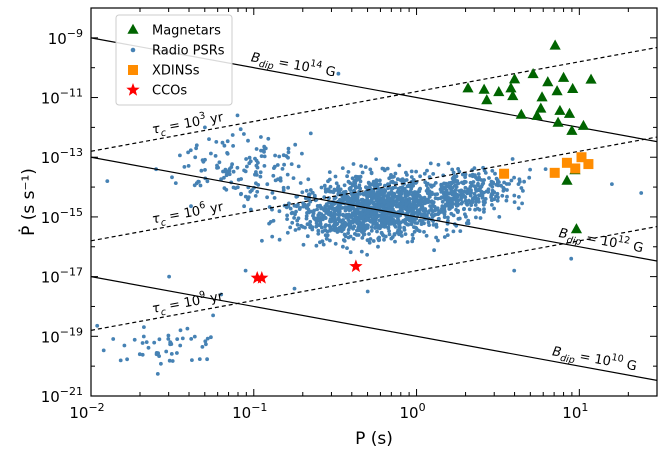 This screenshot has width=664, height=457. I want to click on reference-line-label: Bdip = 1012 G, so click(601, 241).